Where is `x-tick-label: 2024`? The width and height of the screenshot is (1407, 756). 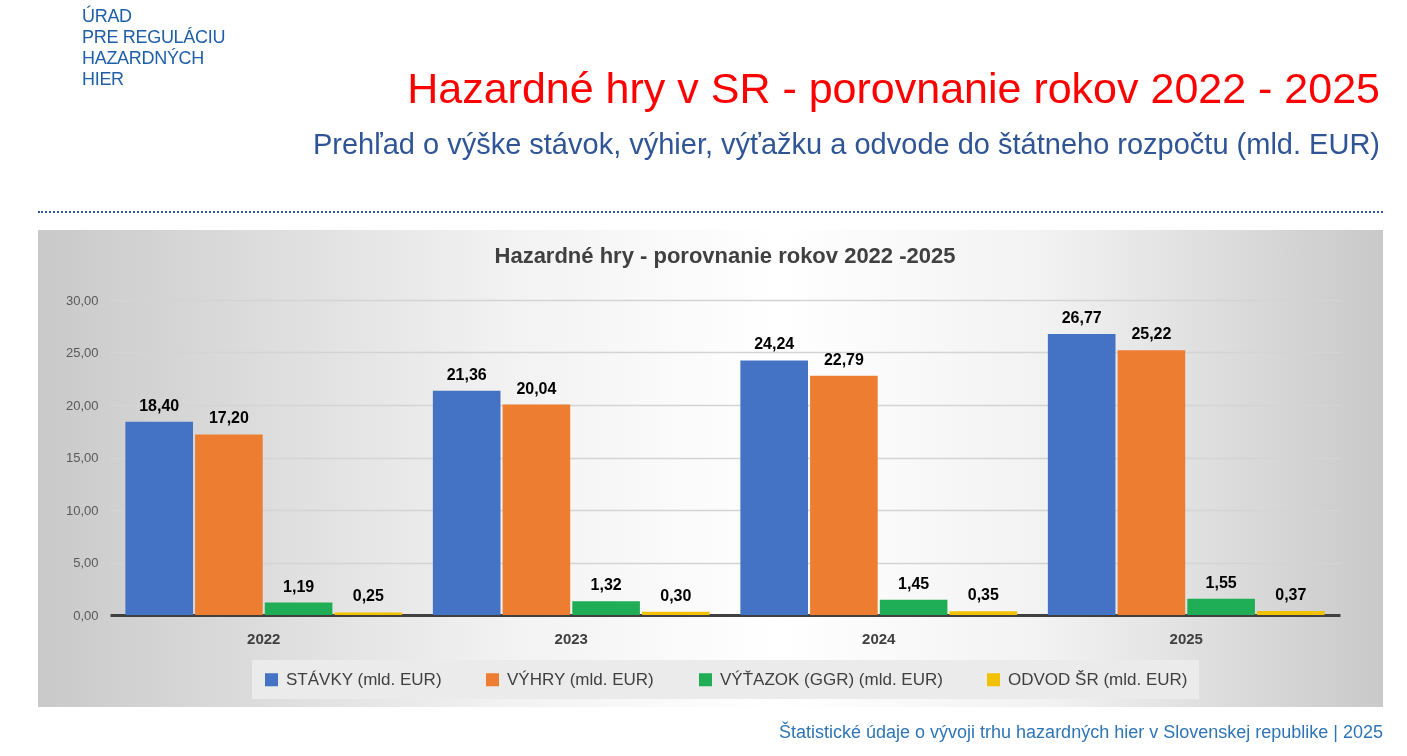 x-tick-label: 2024 is located at coordinates (879, 638).